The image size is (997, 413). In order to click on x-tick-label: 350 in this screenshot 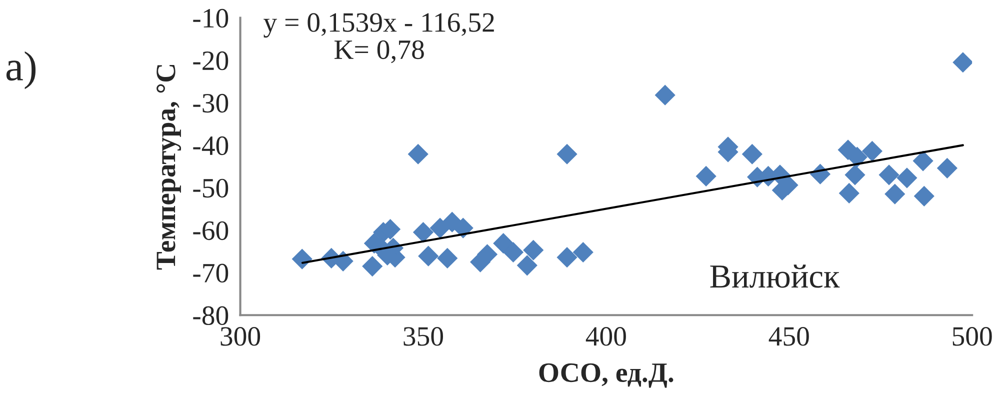, I will do `click(423, 336)`.